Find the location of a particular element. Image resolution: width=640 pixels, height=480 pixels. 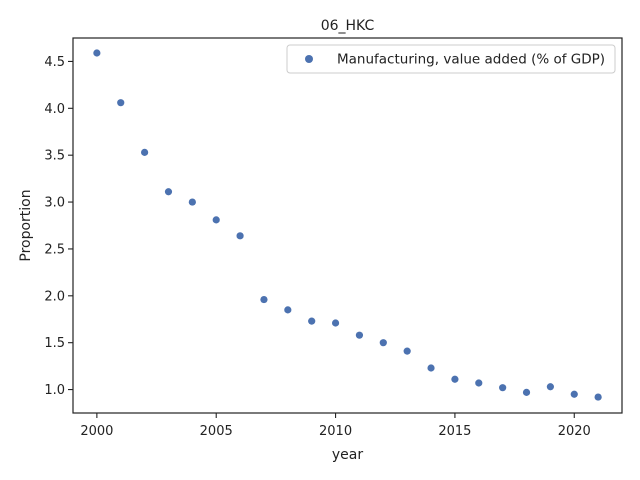

legend-label: Manufacturing, value added (% of GDP) is located at coordinates (471, 60).